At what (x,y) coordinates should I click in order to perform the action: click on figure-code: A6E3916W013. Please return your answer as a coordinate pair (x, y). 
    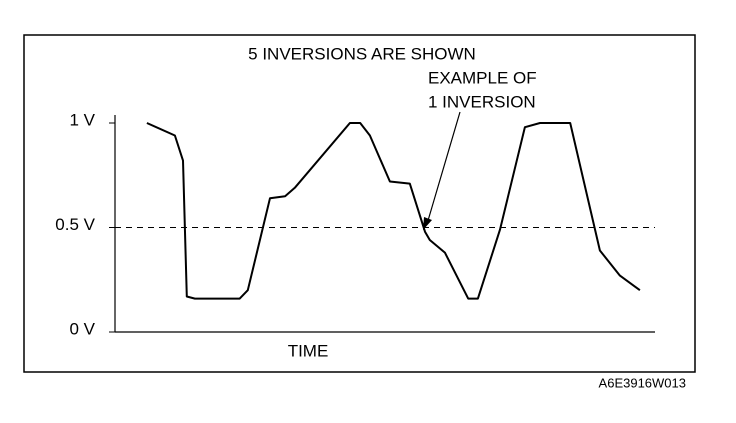
    Looking at the image, I should click on (642, 382).